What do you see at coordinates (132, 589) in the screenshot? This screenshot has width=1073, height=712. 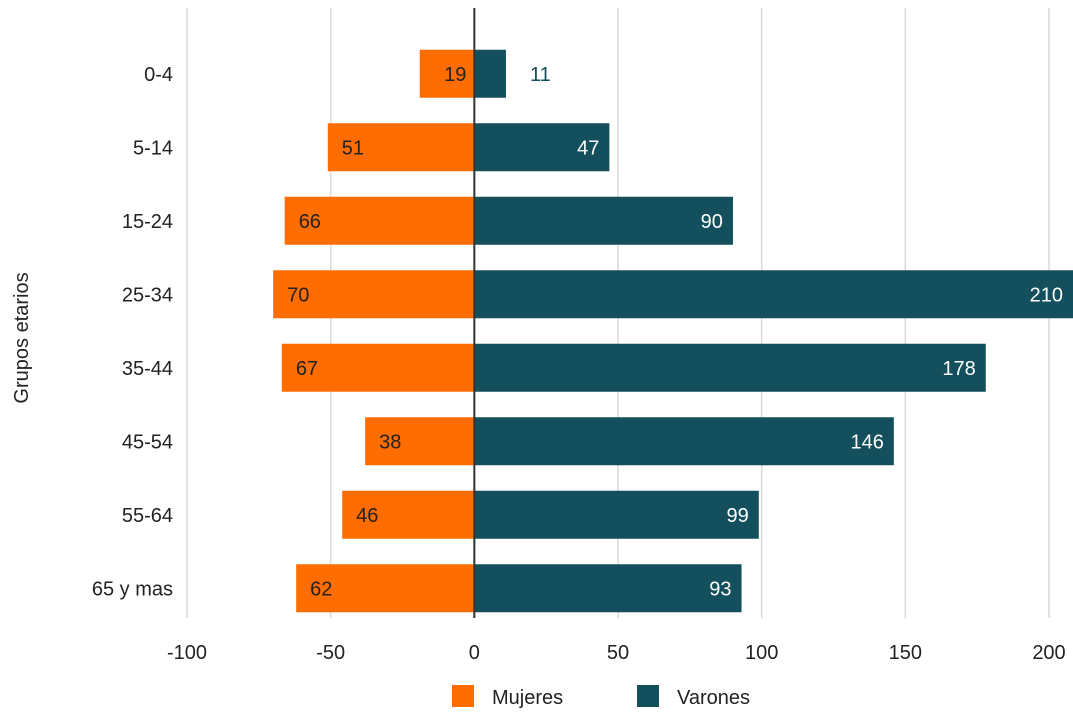 I see `category-label: 65 y mas` at bounding box center [132, 589].